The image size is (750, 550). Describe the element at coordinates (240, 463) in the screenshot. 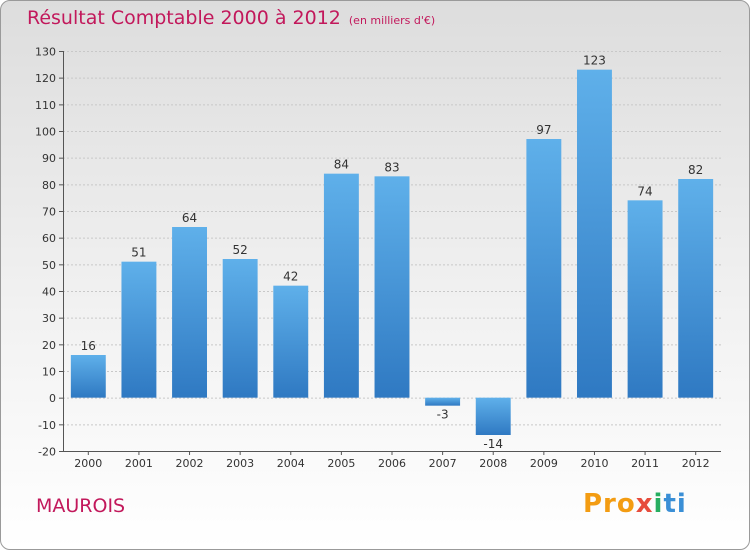

I see `x-tick-label-2003: 2003` at that location.